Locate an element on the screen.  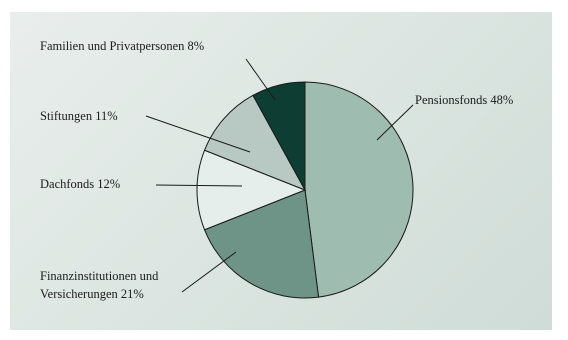
pie-slice-pensionsfonds is located at coordinates (359, 189).